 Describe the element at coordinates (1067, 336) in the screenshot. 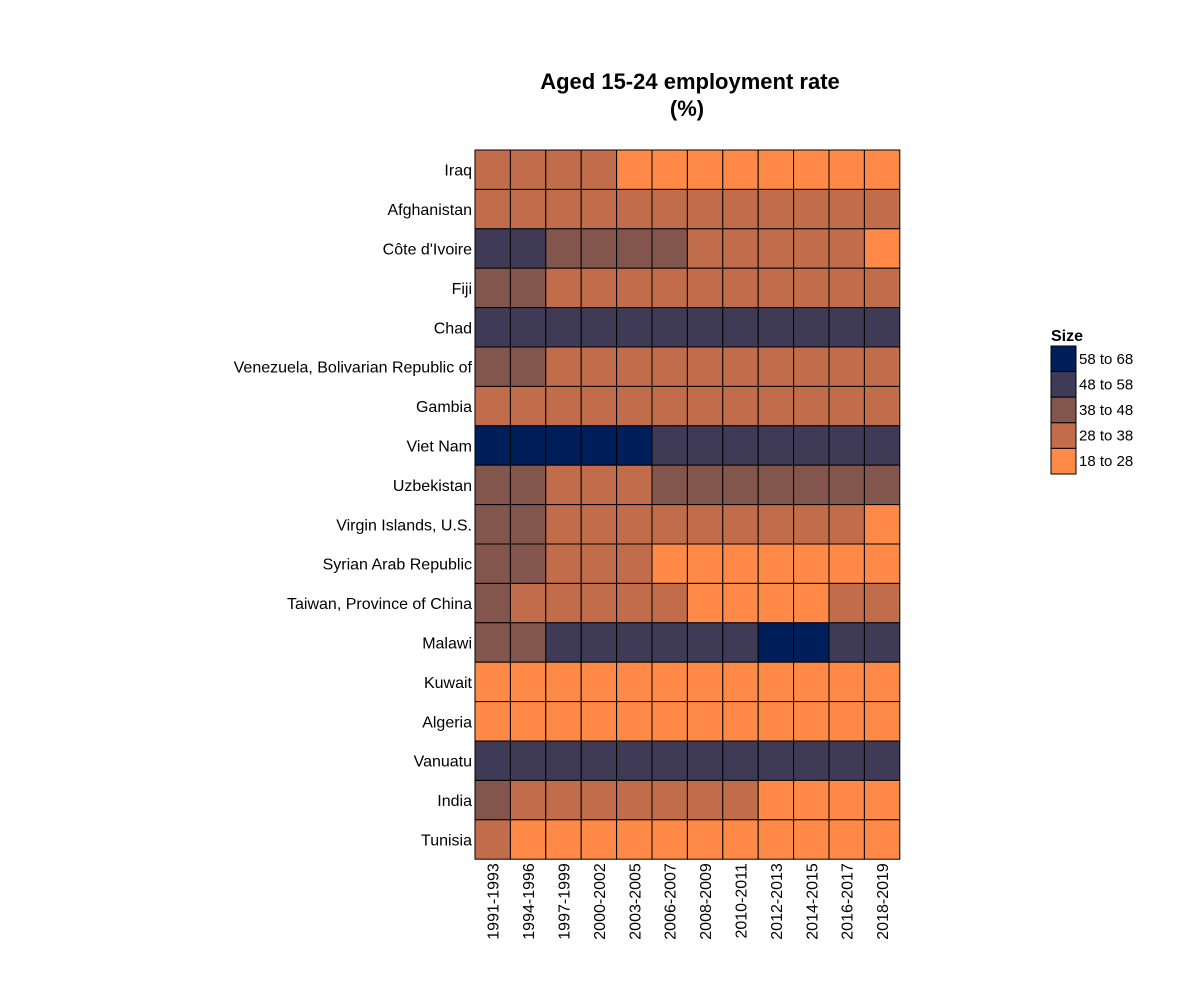

I see `legend-title: Size` at that location.